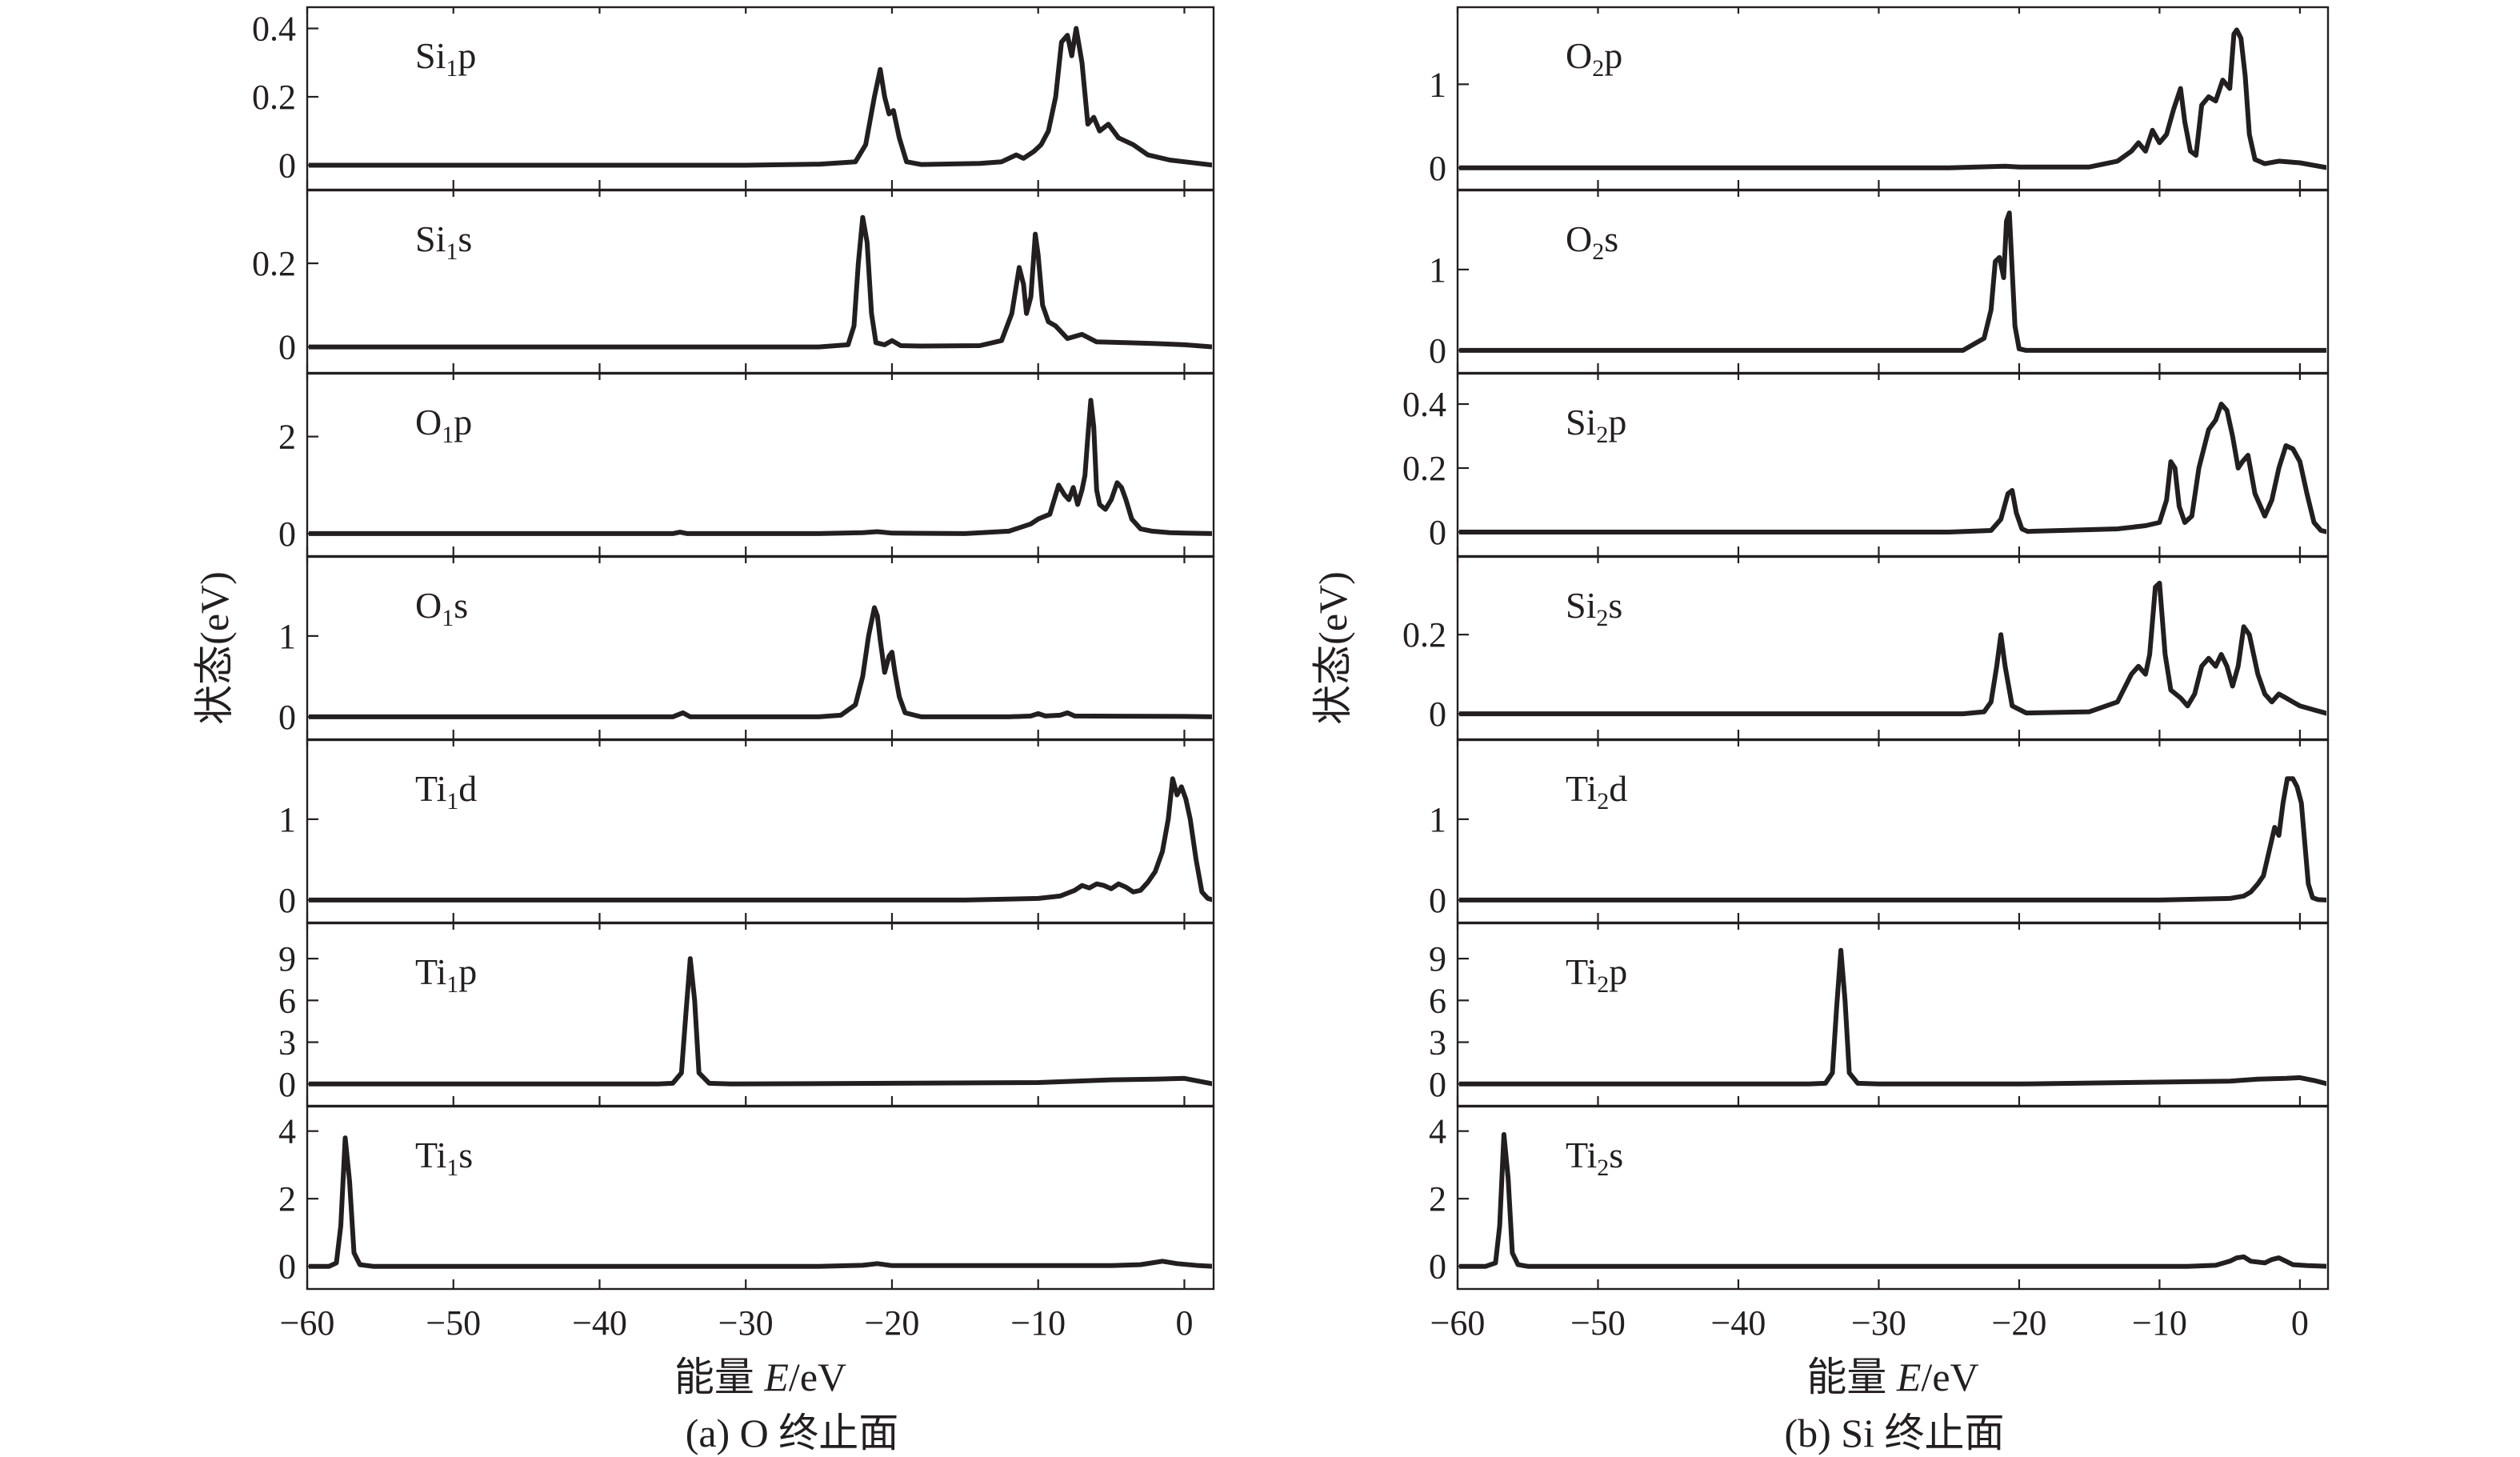 The image size is (2520, 1457). What do you see at coordinates (1892, 98) in the screenshot?
I see `dos-curve-o2p` at bounding box center [1892, 98].